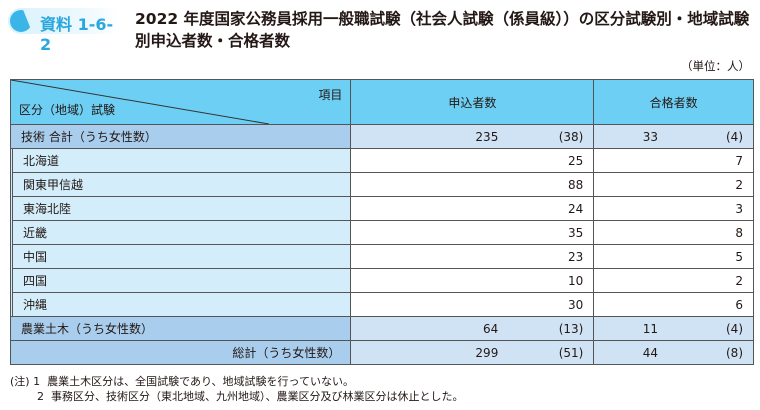 This screenshot has width=760, height=410. I want to click on value: 235, so click(487, 136).